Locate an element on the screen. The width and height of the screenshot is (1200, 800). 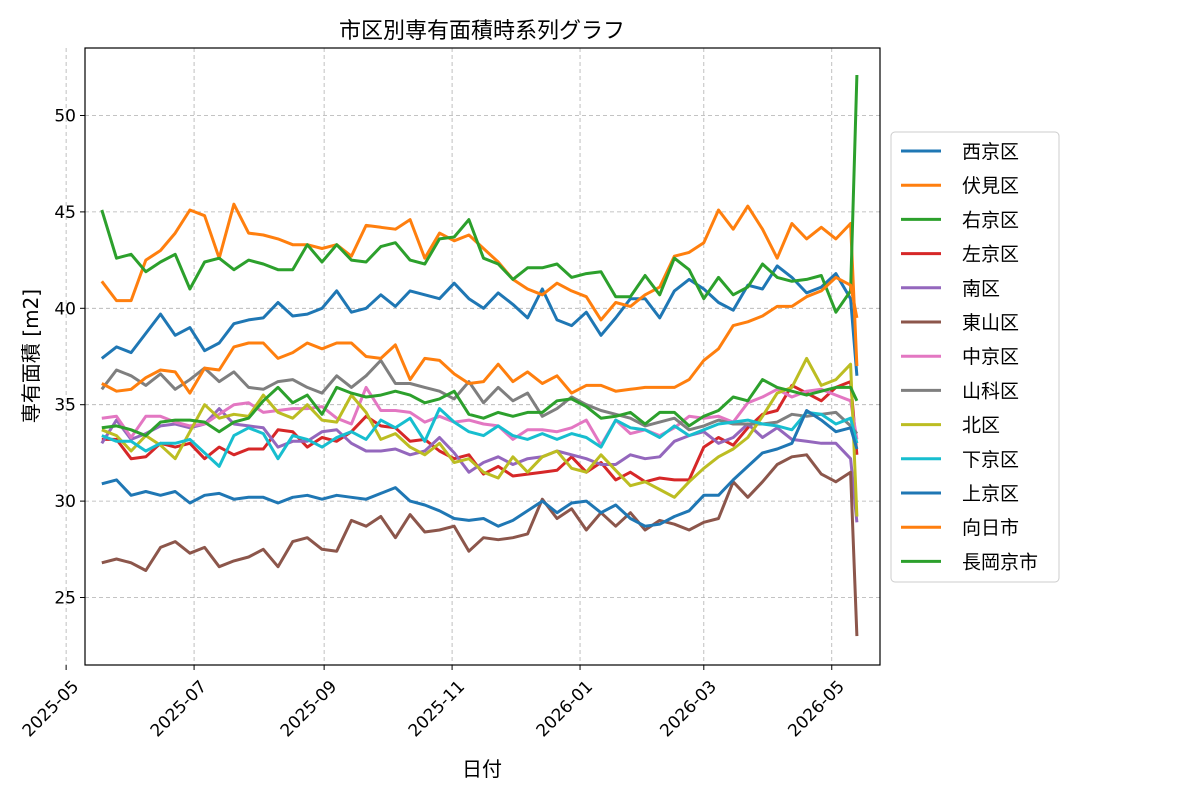
x-tick-label: 2025-07 is located at coordinates (179, 709).